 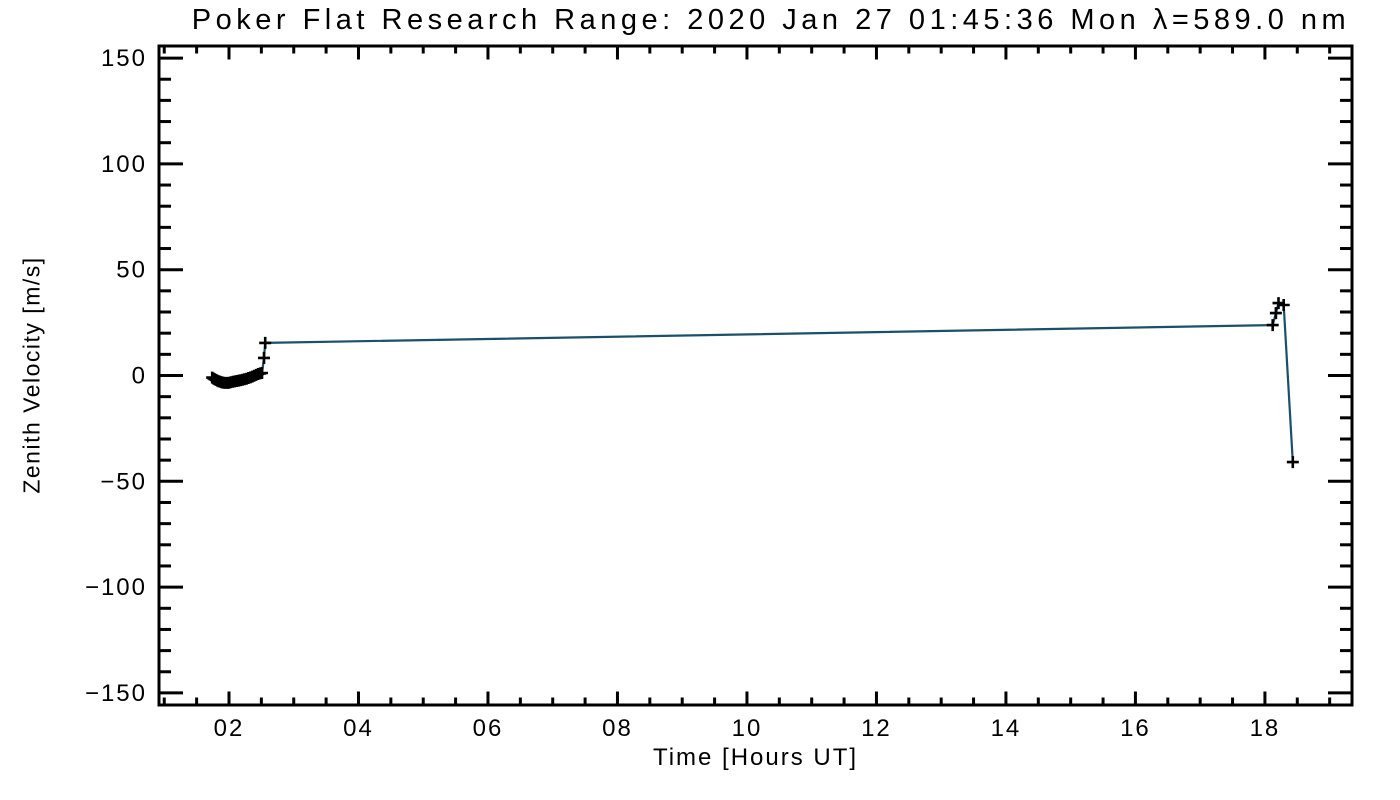 I want to click on y-tick-label: −100, so click(x=116, y=587).